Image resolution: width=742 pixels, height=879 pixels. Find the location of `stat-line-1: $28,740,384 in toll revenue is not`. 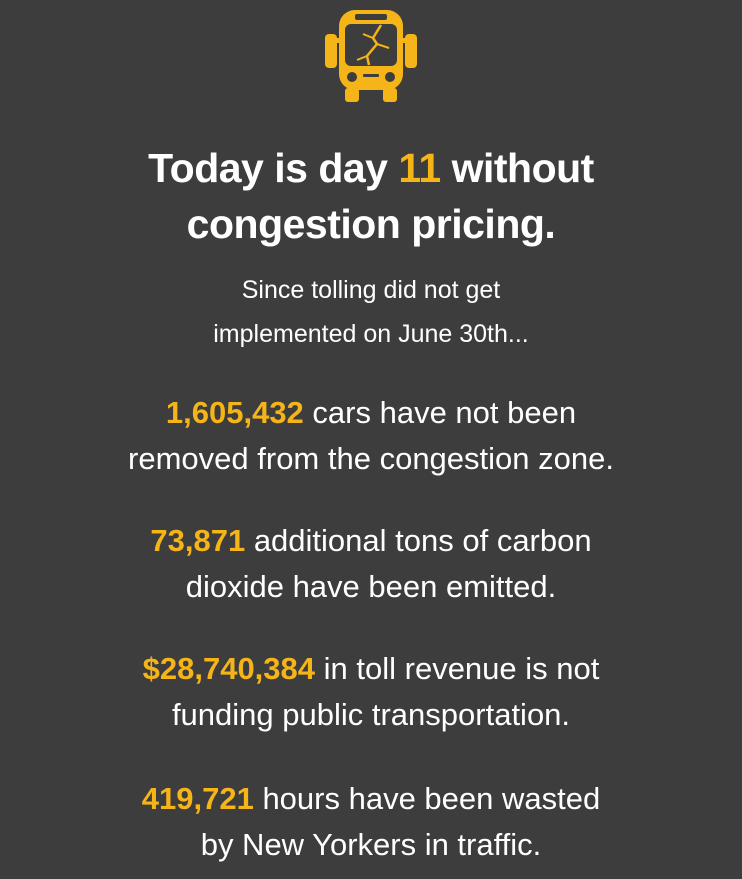

stat-line-1: $28,740,384 in toll revenue is not is located at coordinates (371, 669).